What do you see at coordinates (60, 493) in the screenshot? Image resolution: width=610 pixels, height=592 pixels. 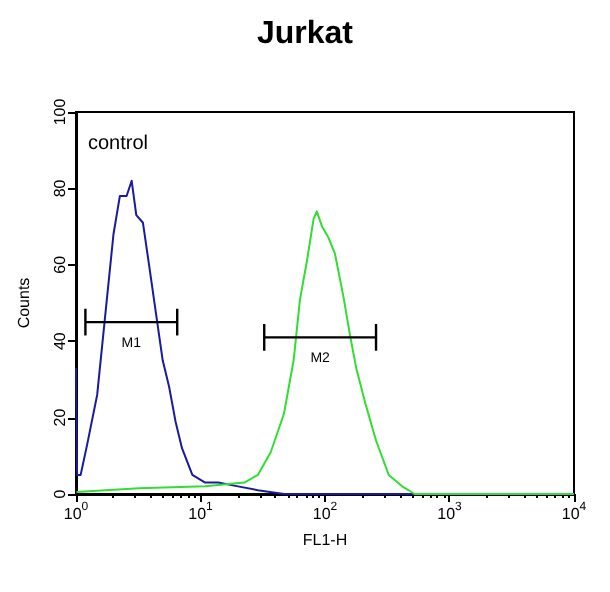 I see `y-tick-label: 0` at bounding box center [60, 493].